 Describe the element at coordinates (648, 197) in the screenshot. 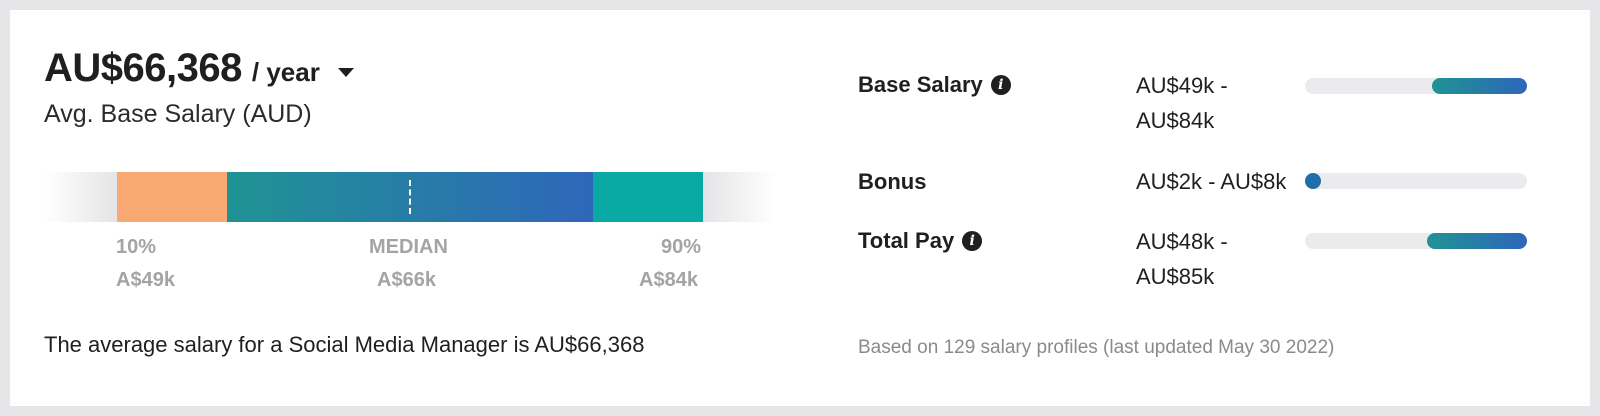

I see `distribution-high-segment` at that location.